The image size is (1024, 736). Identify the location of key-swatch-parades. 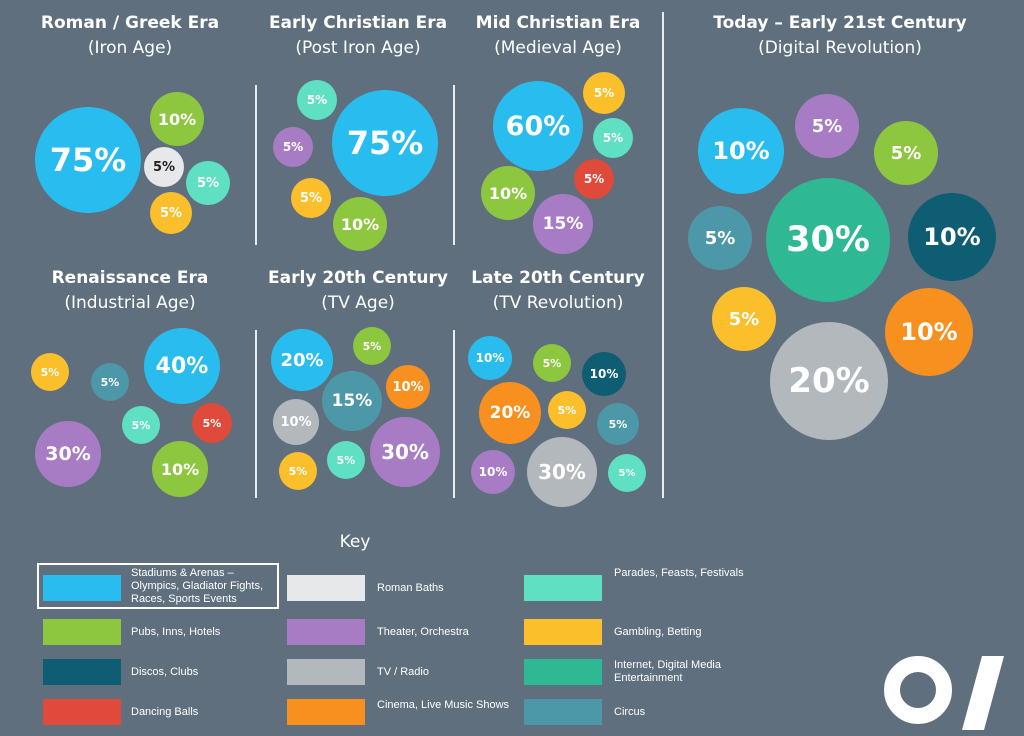
(563, 588).